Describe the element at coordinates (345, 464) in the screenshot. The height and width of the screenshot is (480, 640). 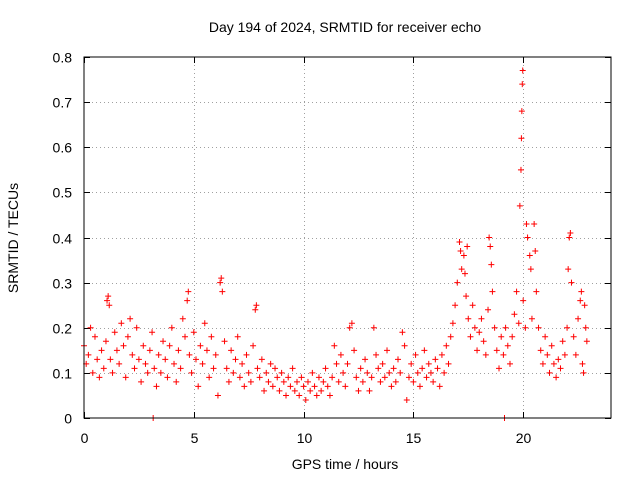
I see `x-axis-label: GPS time / hours` at that location.